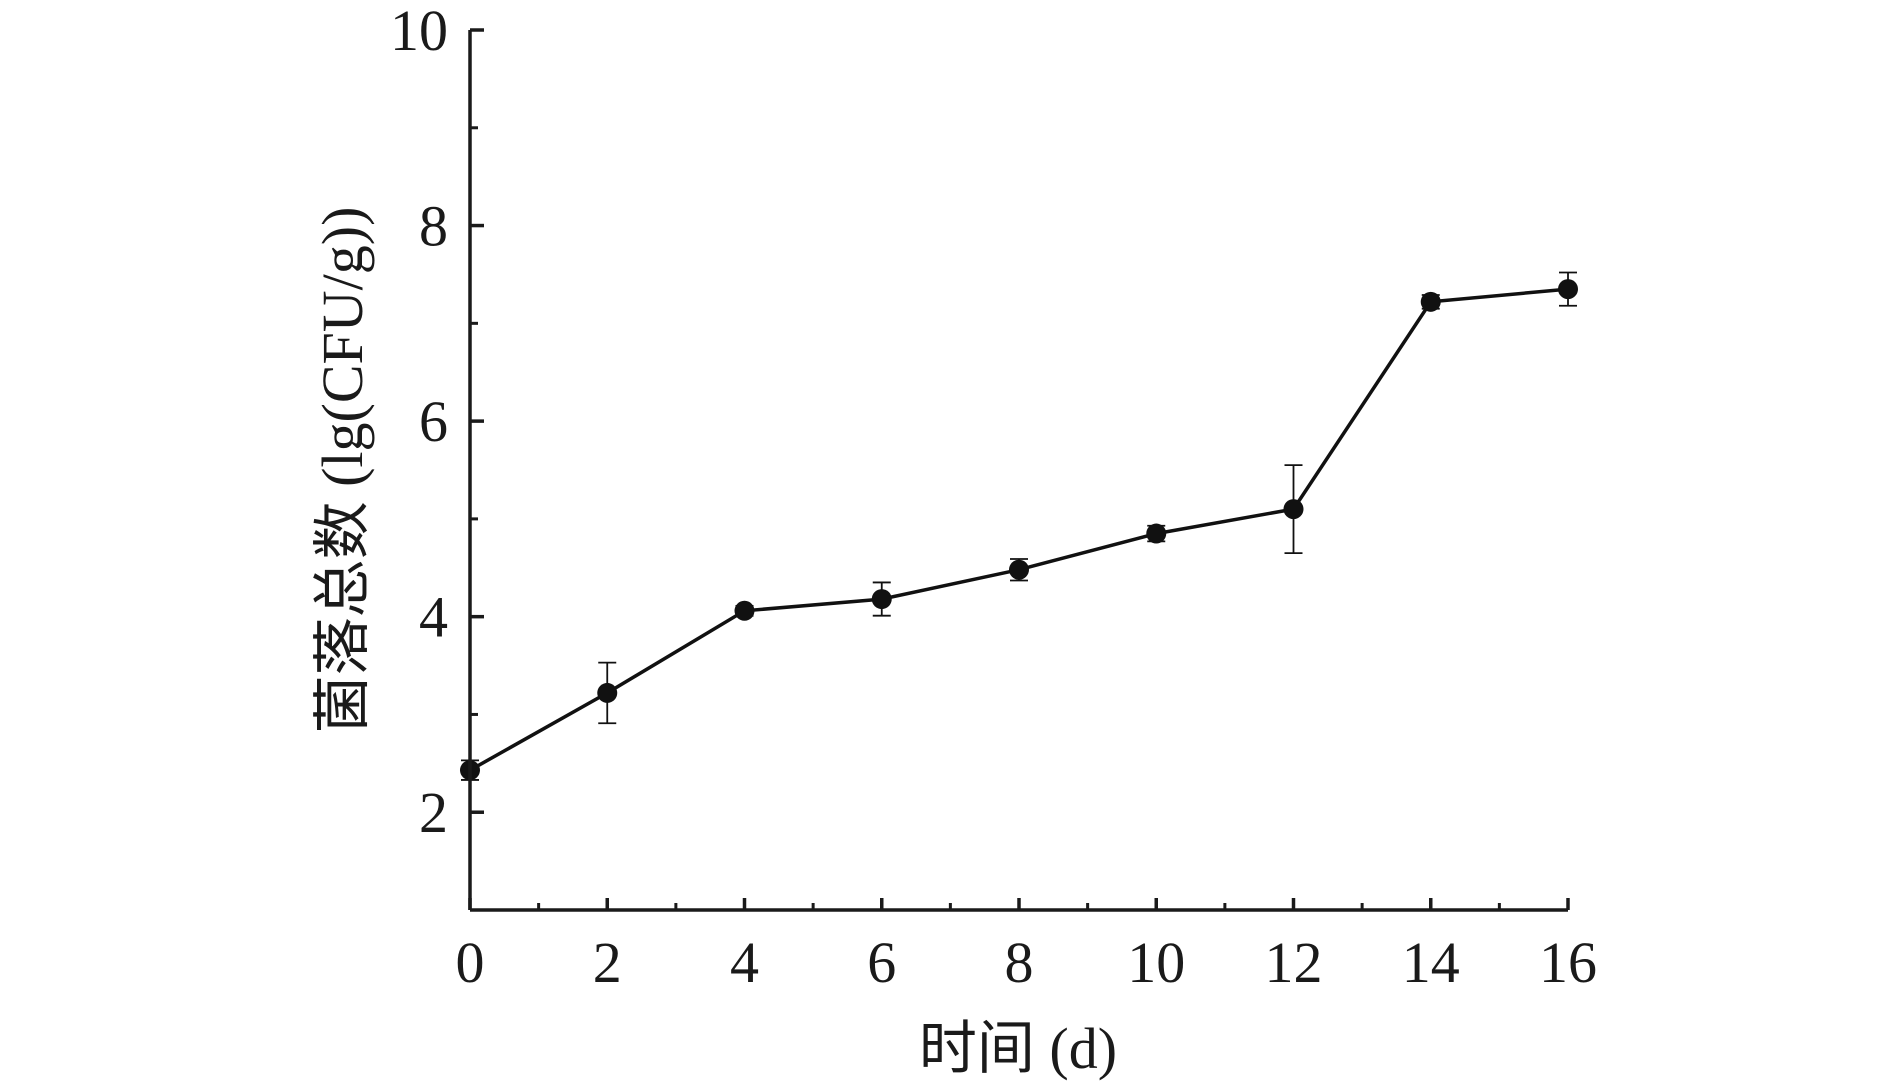 The width and height of the screenshot is (1890, 1081). I want to click on x-tick-label: 2, so click(607, 962).